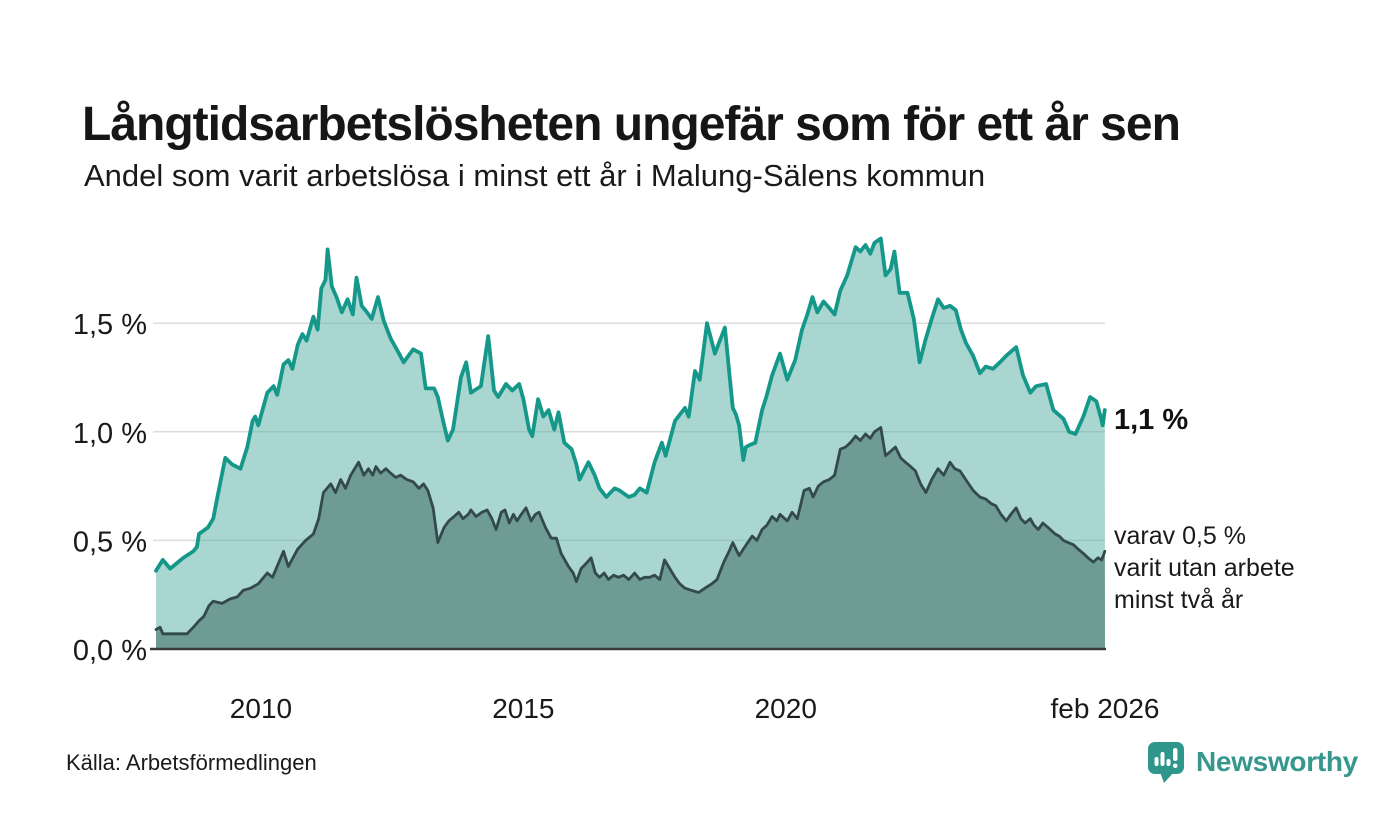 The width and height of the screenshot is (1400, 840). Describe the element at coordinates (110, 651) in the screenshot. I see `svg-text: 0,0 %` at that location.